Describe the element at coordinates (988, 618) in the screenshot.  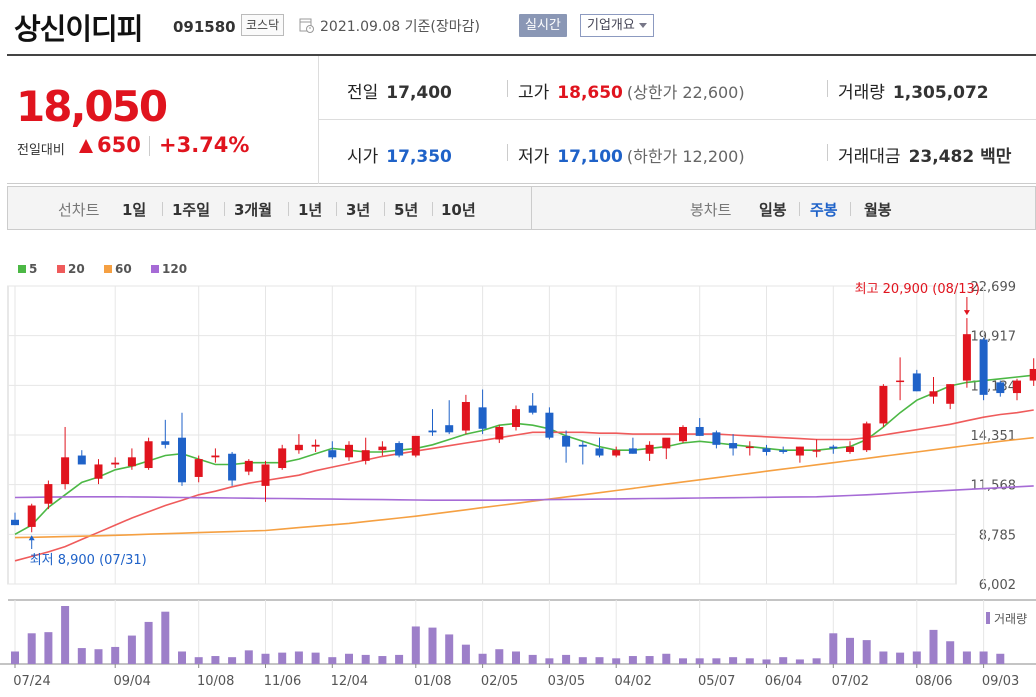
I see `volume-legend-swatch` at that location.